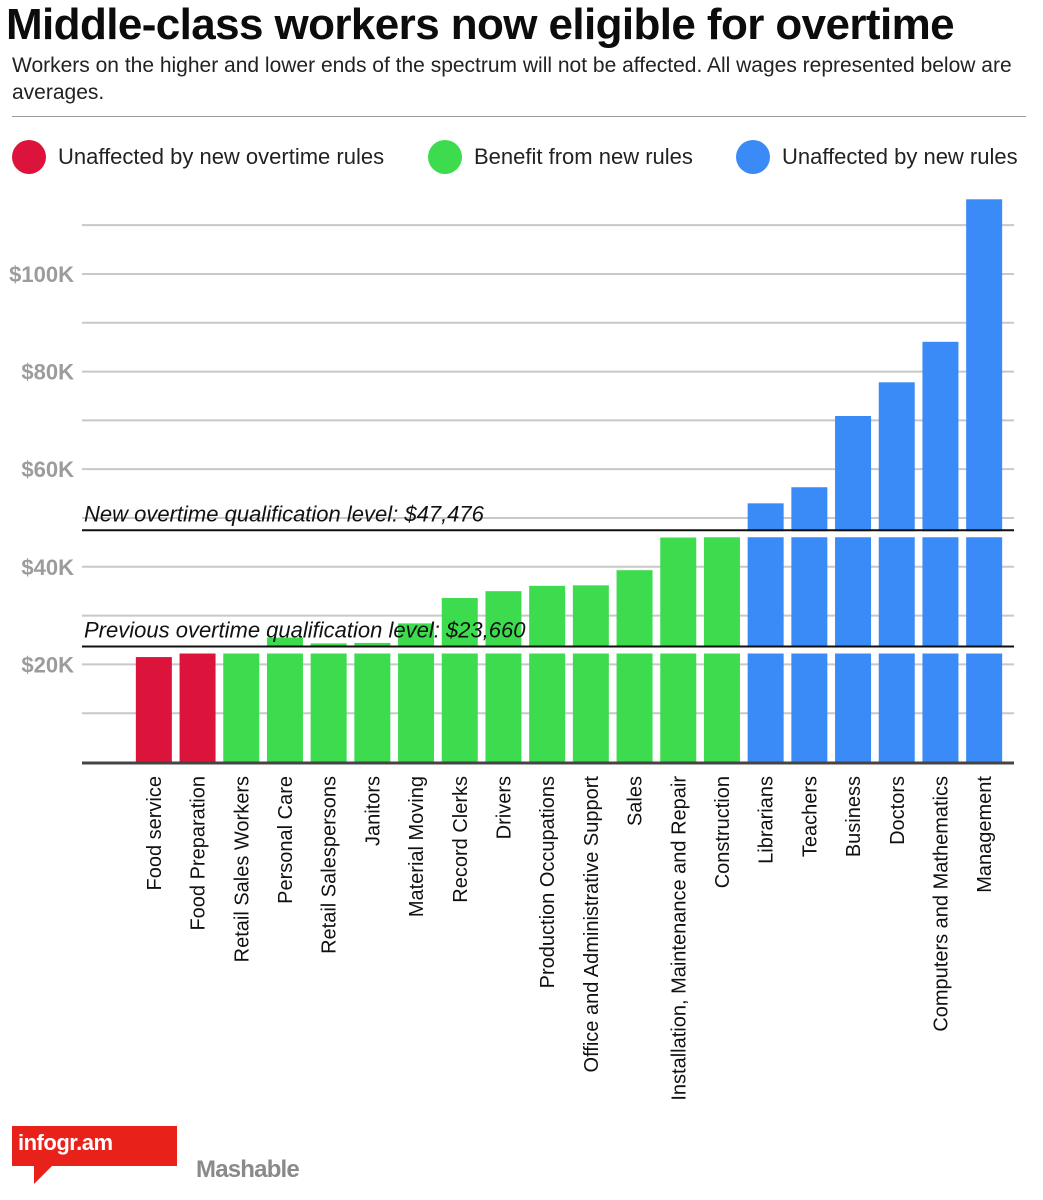 This screenshot has height=1200, width=1043. Describe the element at coordinates (753, 157) in the screenshot. I see `legend-swatch-blue` at that location.